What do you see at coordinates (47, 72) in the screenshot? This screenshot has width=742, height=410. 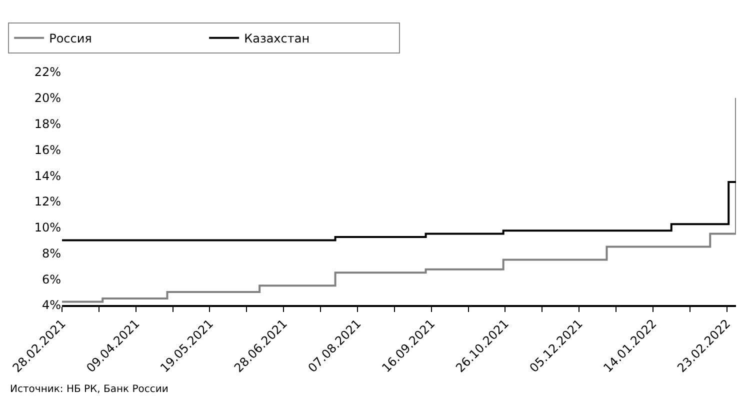 I see `y-tick-label: 22%` at bounding box center [47, 72].